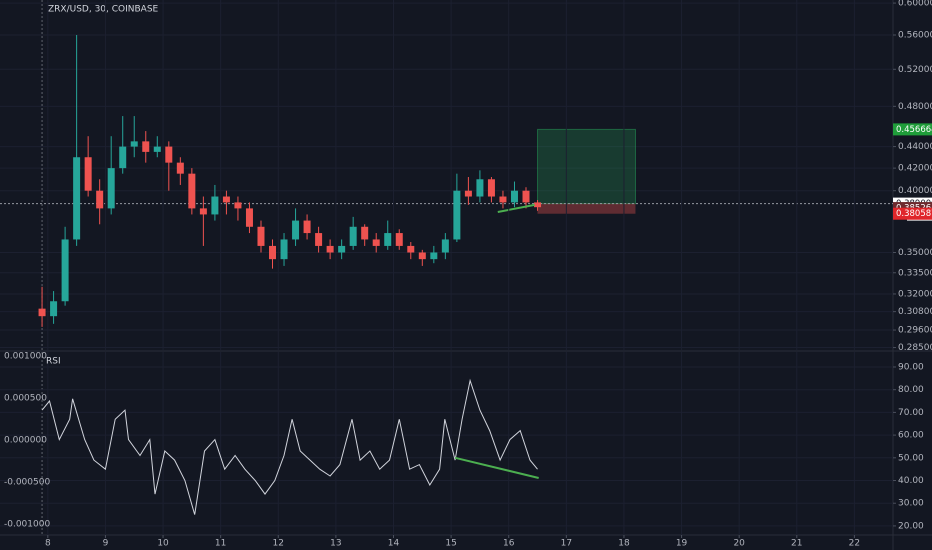  Describe the element at coordinates (335, 544) in the screenshot. I see `x-tick-label: 13` at that location.